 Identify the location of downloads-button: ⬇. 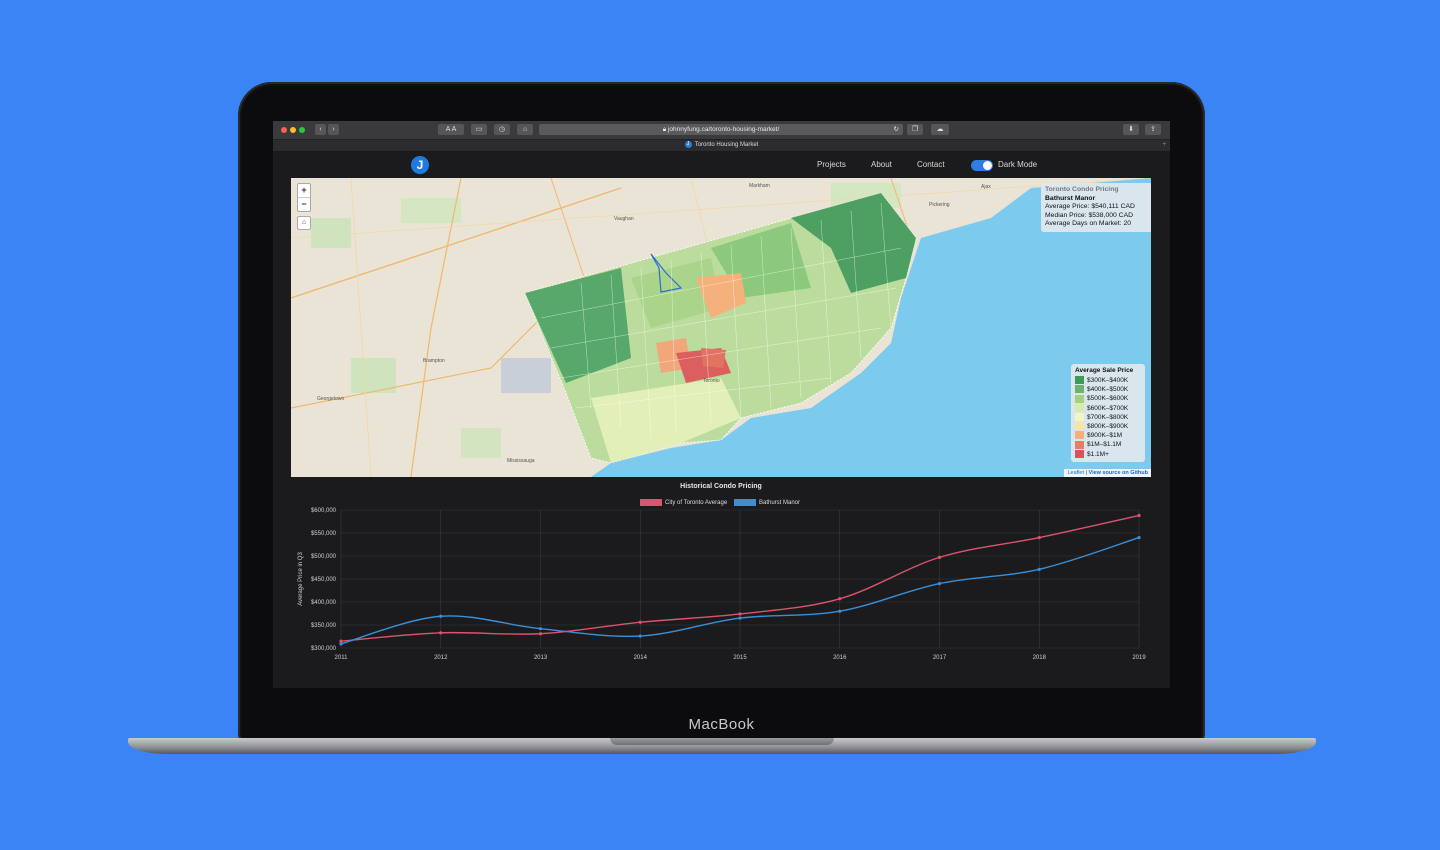
(1131, 129).